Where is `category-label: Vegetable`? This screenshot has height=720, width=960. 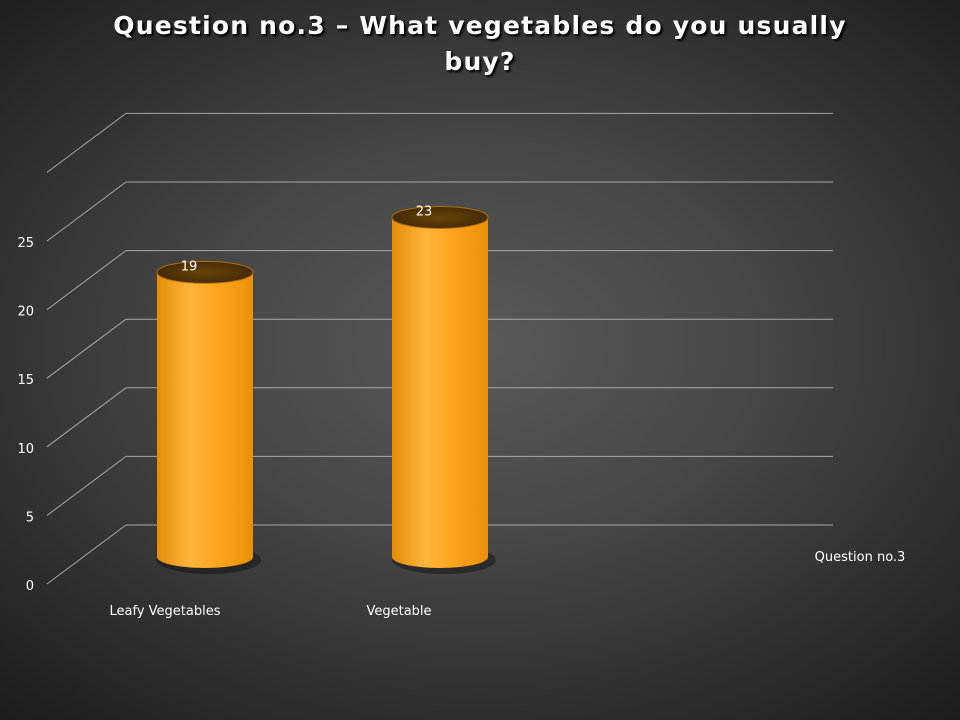
category-label: Vegetable is located at coordinates (398, 611).